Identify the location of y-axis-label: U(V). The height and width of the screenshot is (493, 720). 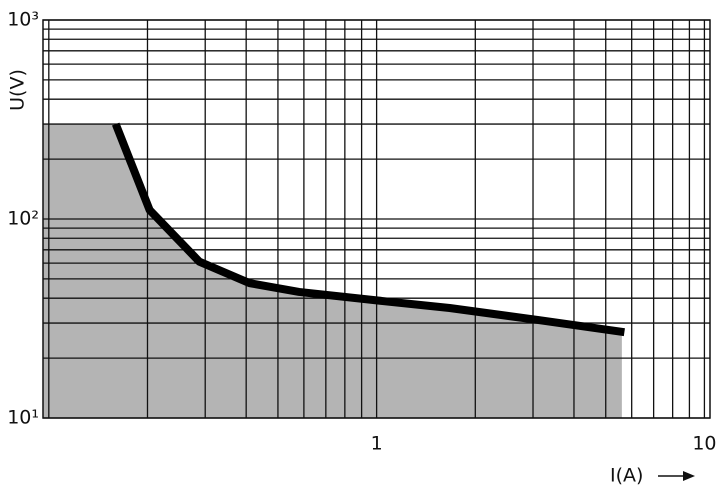
(18, 90).